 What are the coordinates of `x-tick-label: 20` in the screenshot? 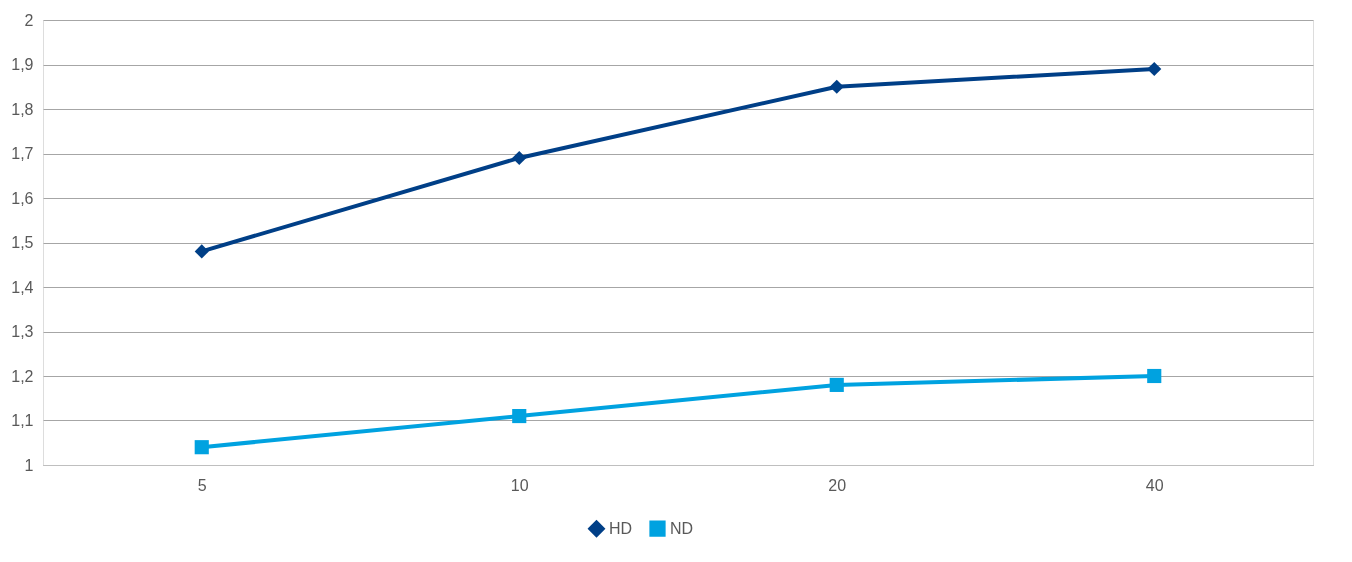 It's located at (837, 485).